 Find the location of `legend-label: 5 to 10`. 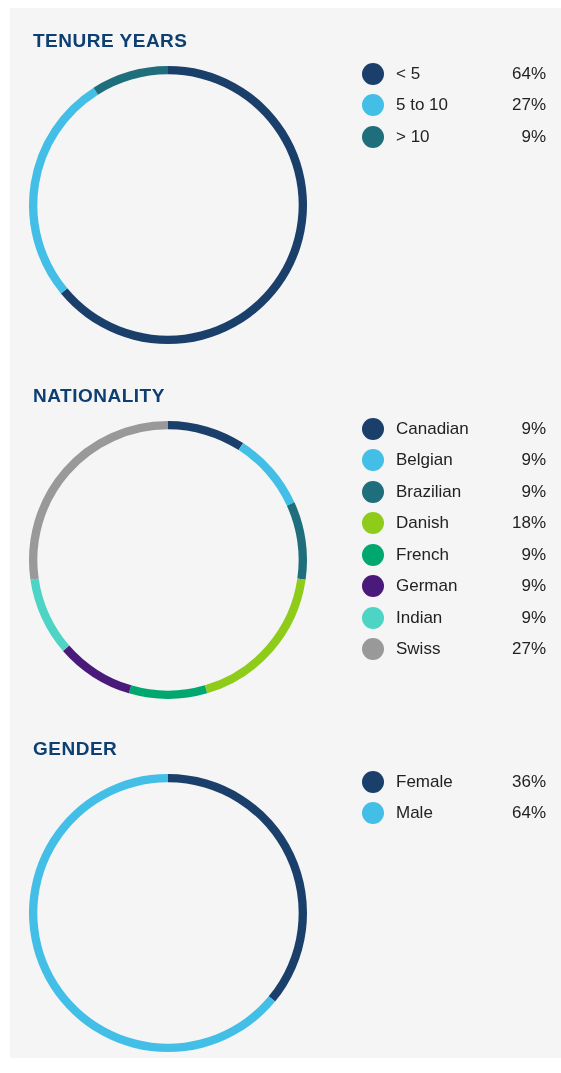

legend-label: 5 to 10 is located at coordinates (422, 105).